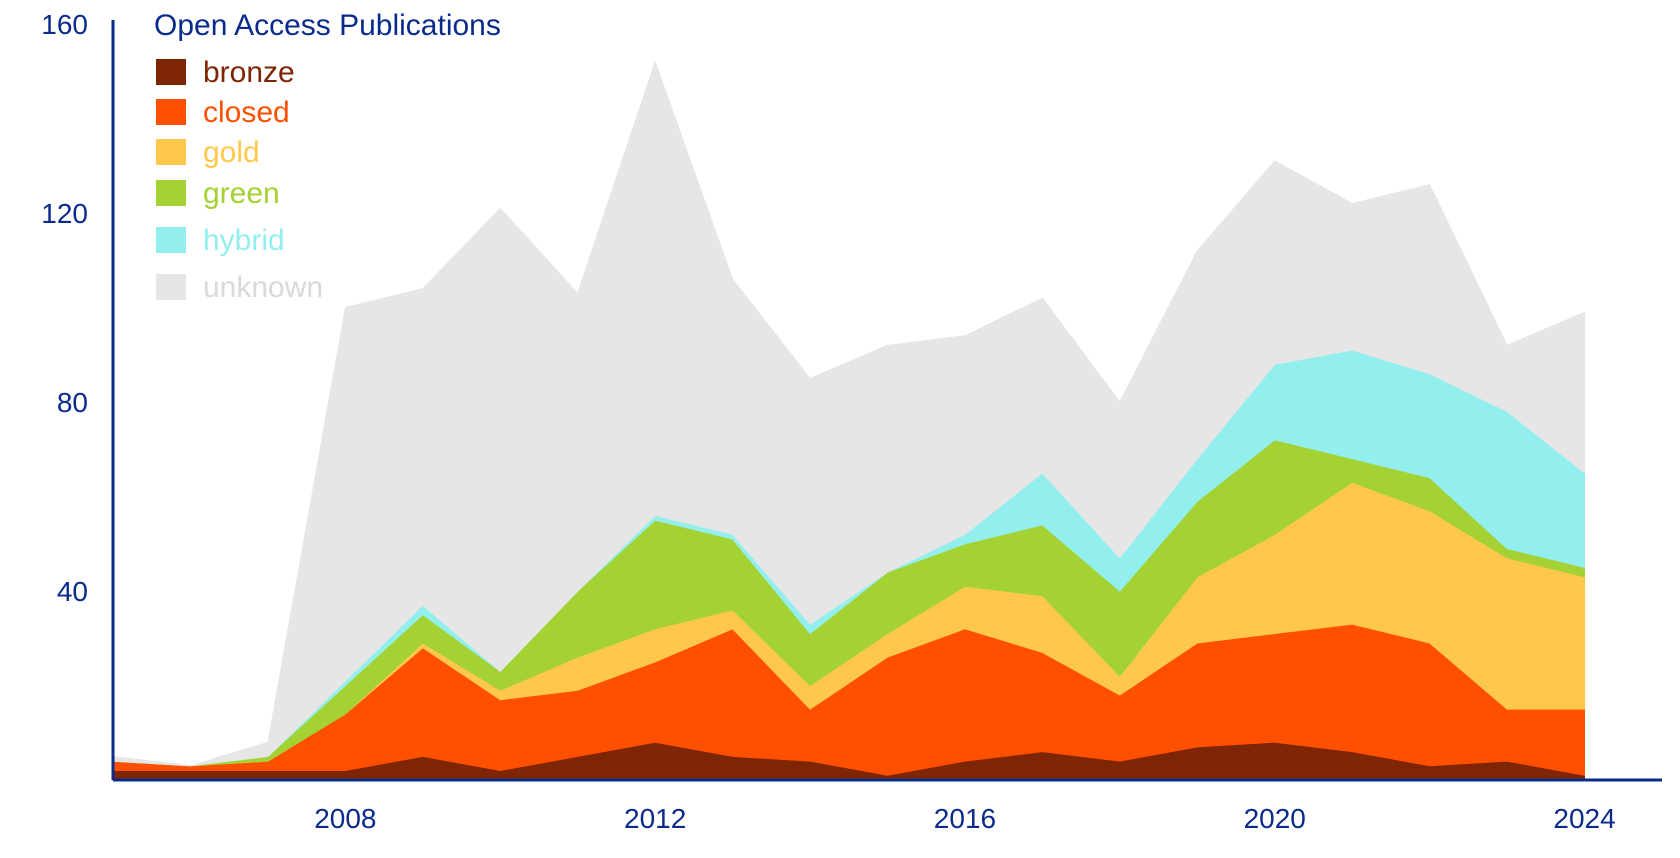 The image size is (1680, 858). I want to click on legend-label-closed: closed, so click(246, 112).